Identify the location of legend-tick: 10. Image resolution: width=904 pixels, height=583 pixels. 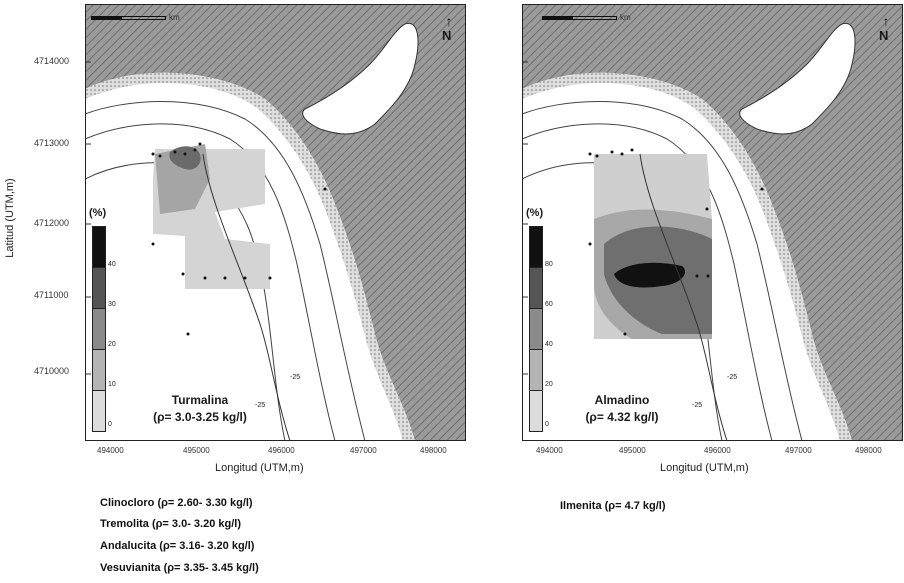
(112, 384).